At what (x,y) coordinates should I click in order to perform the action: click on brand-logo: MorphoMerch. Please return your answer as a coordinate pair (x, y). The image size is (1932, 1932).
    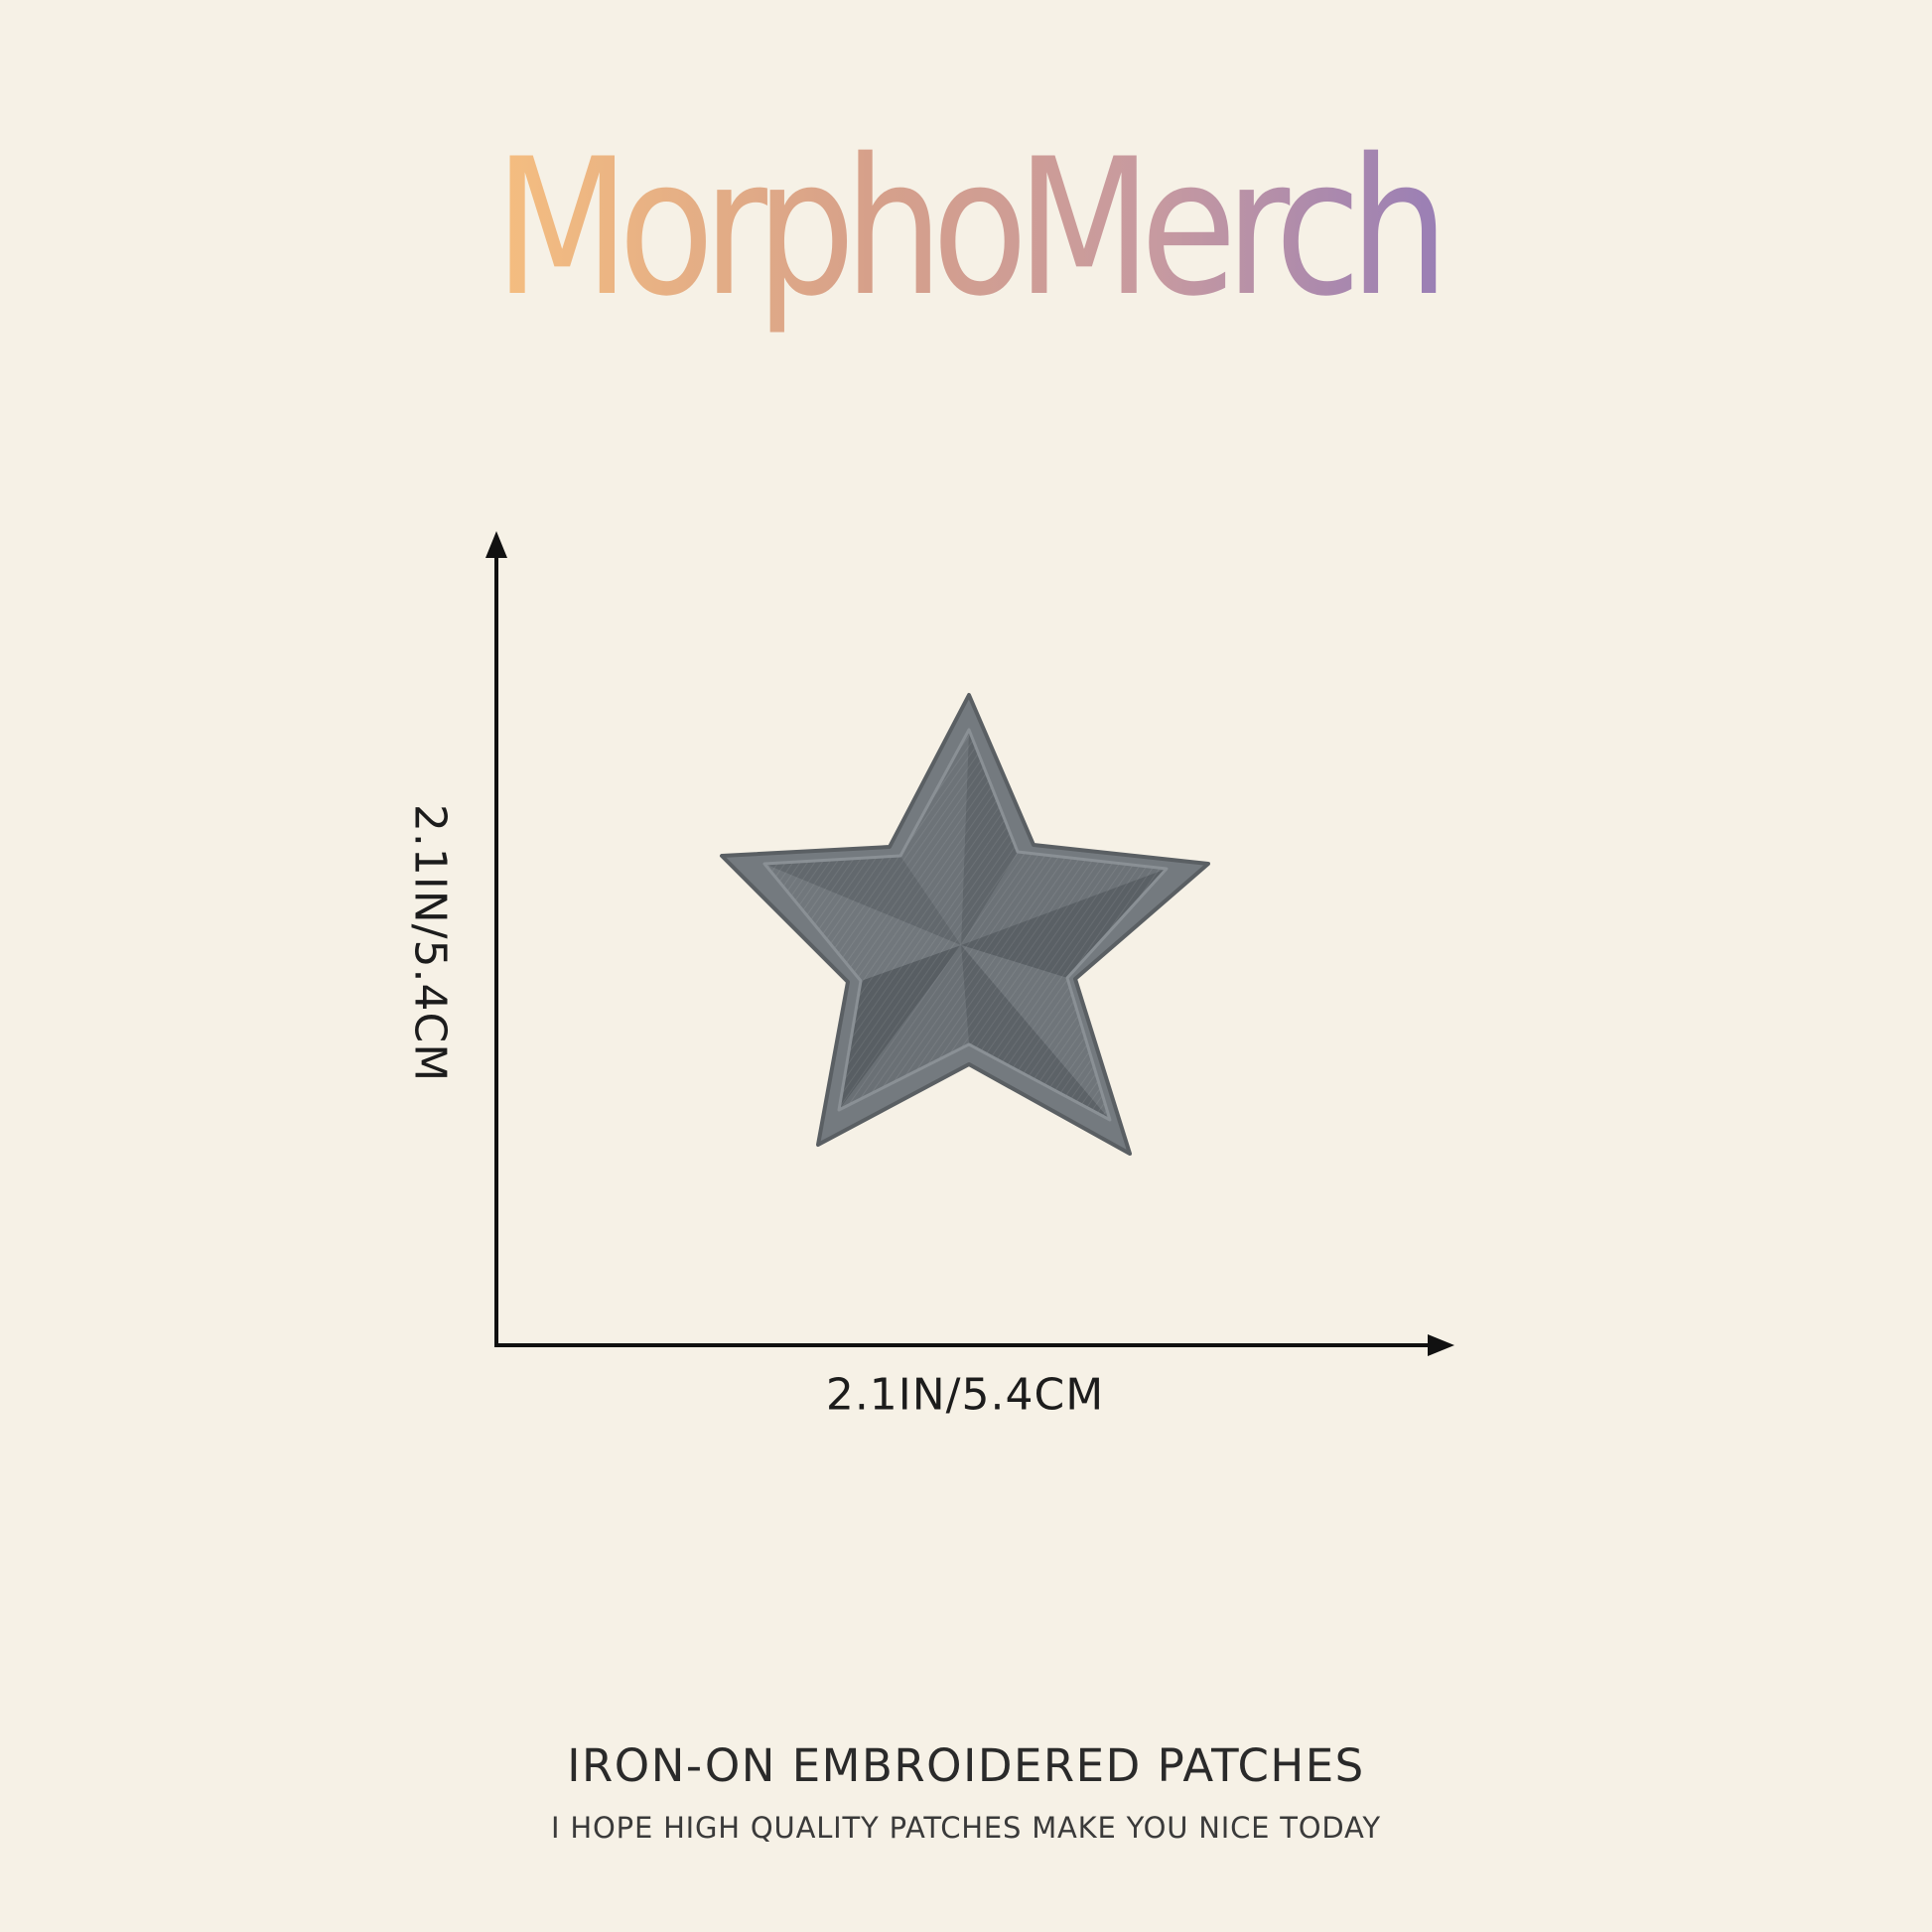
    Looking at the image, I should click on (966, 233).